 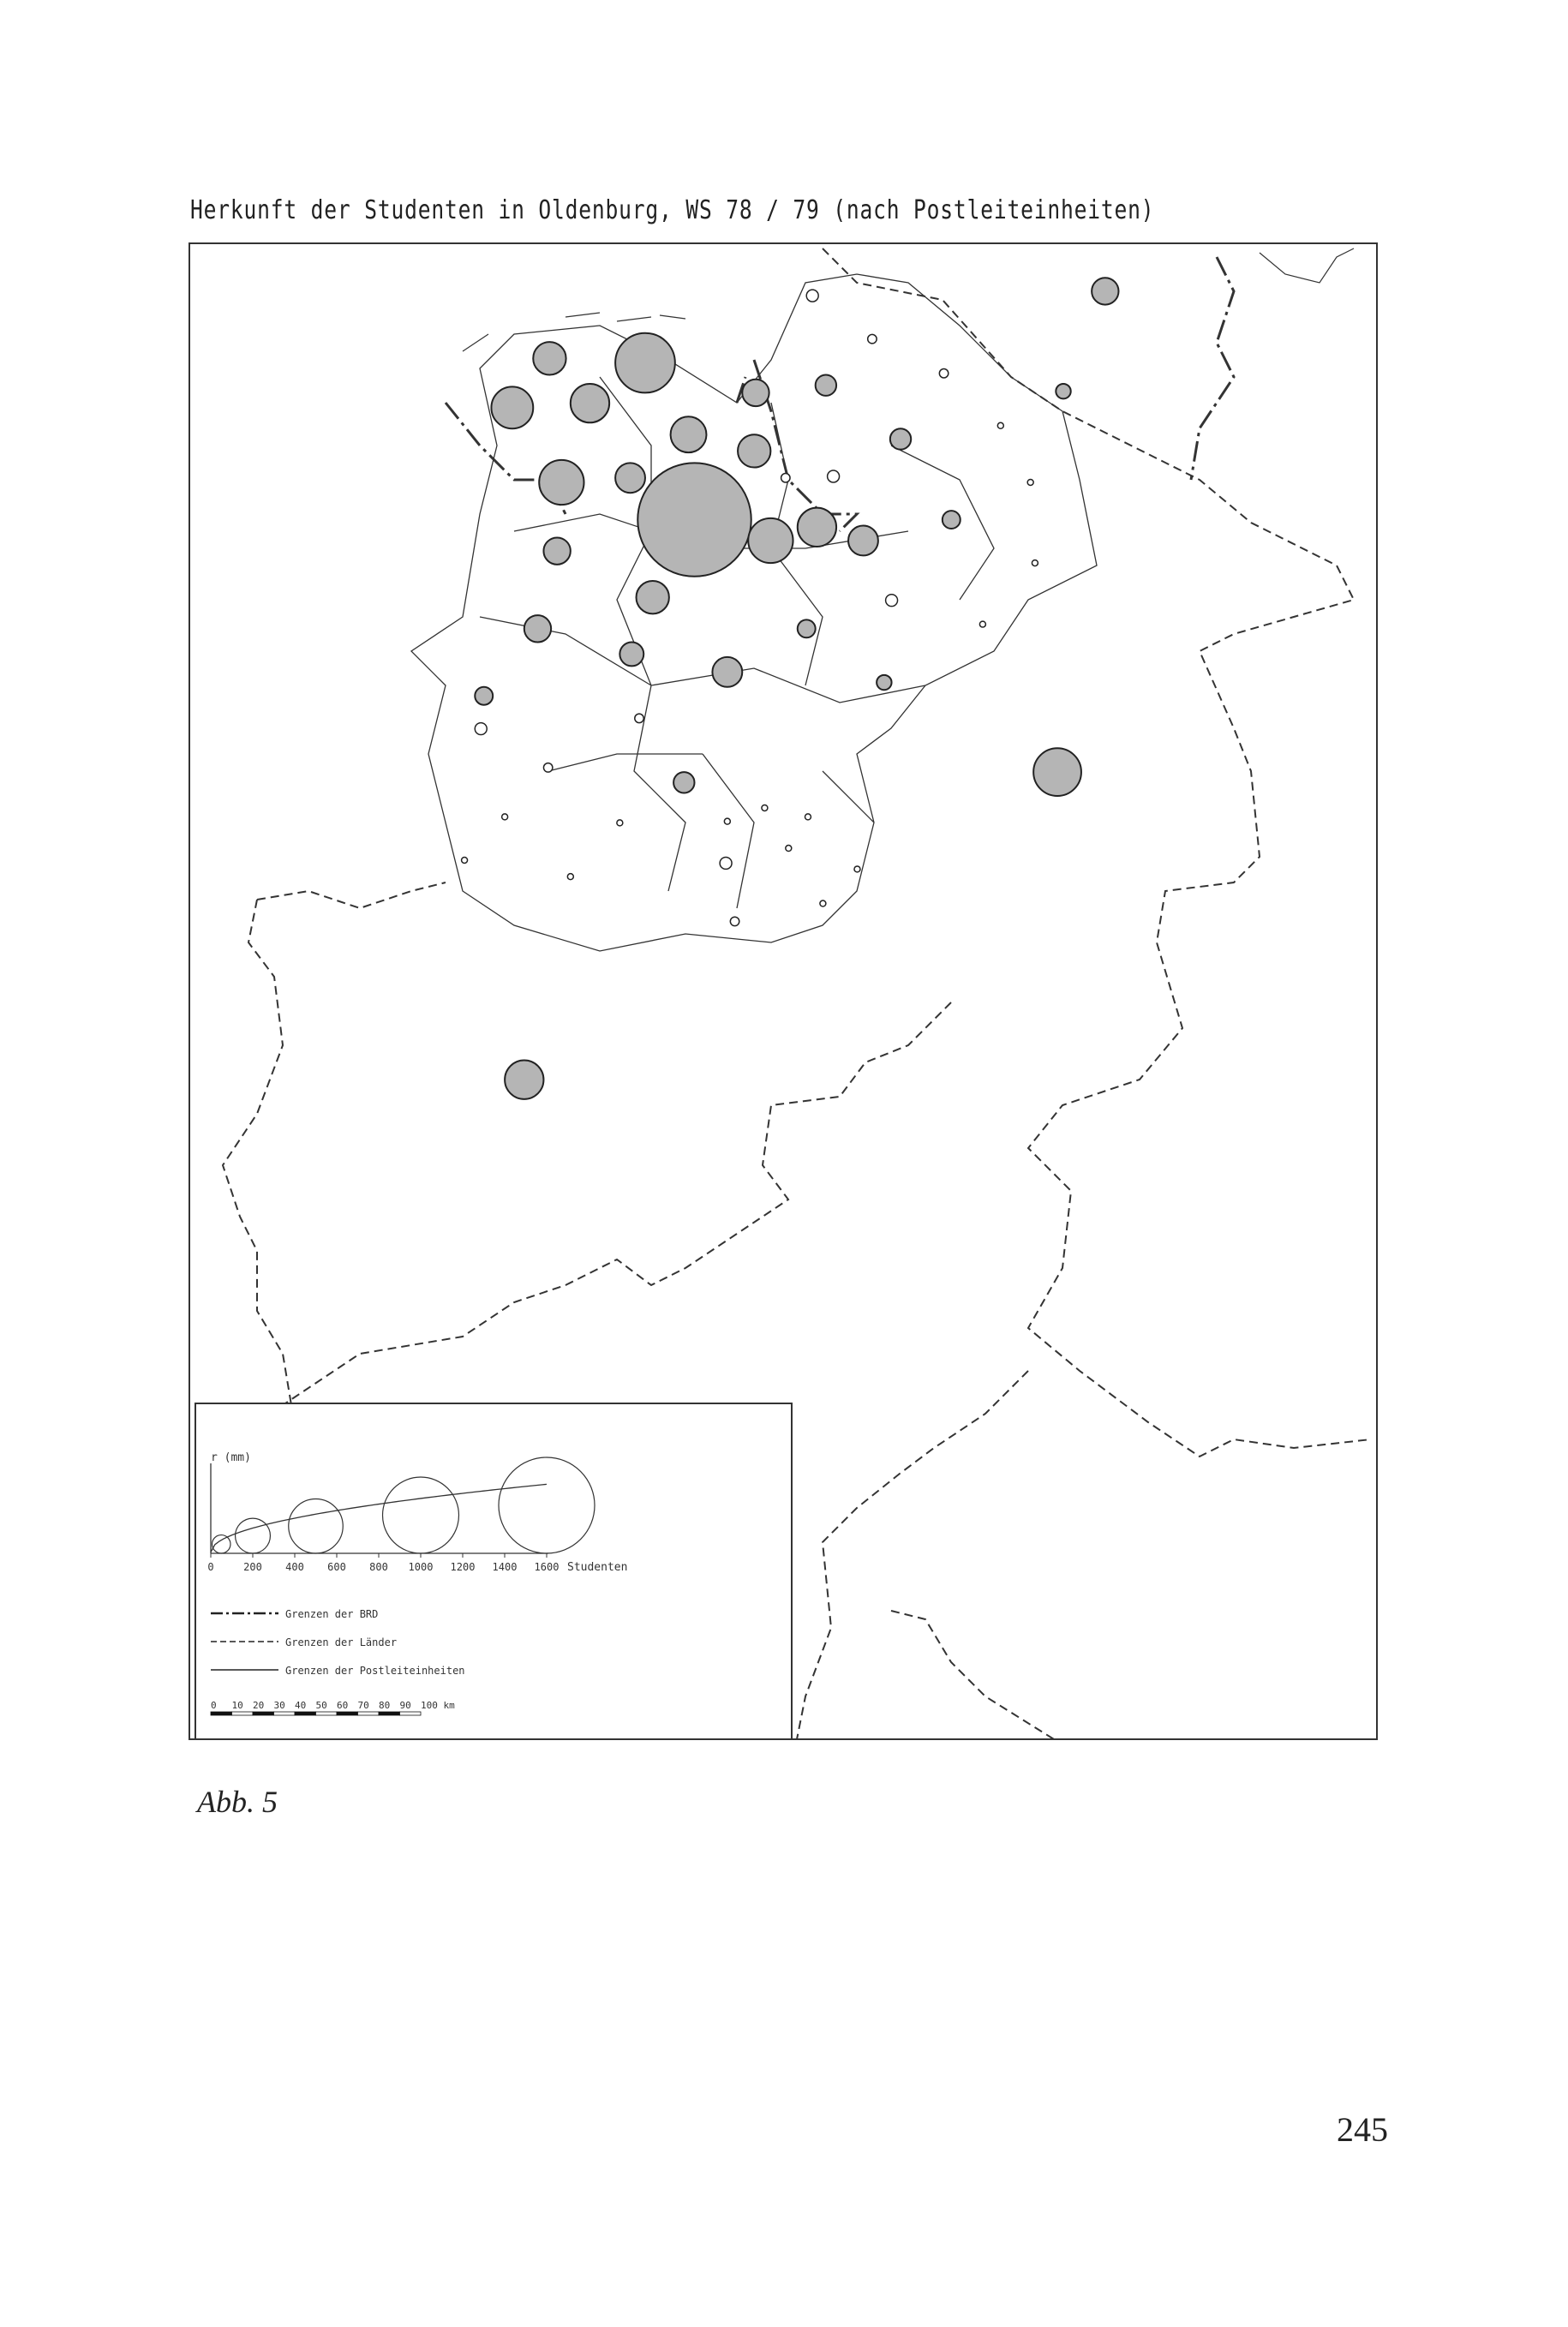 I want to click on scale-bar-label: 60, so click(x=342, y=1705).